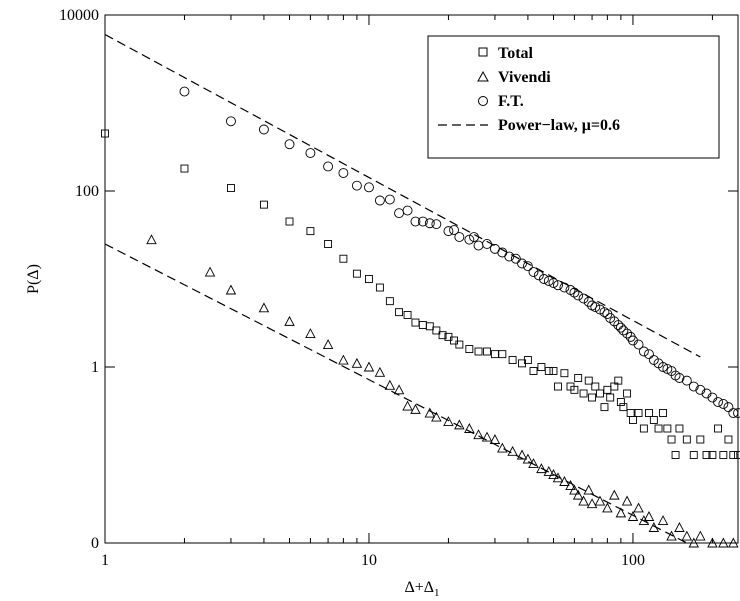  Describe the element at coordinates (483, 52) in the screenshot. I see `legend-marker-total` at that location.